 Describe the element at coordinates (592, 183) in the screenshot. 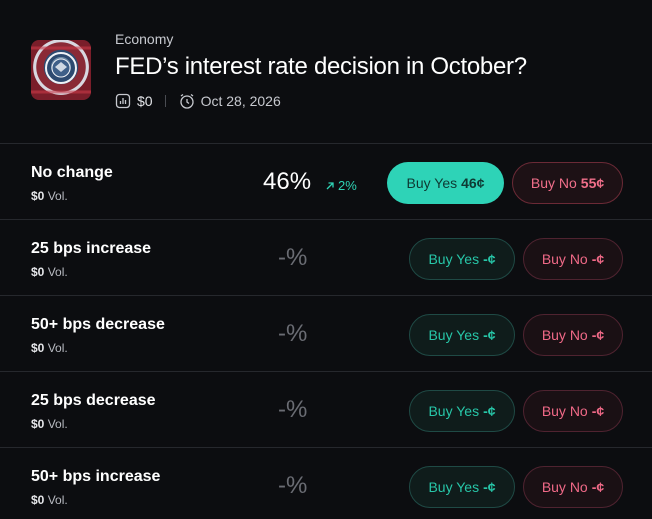

I see `buy-no-price: 55¢` at that location.